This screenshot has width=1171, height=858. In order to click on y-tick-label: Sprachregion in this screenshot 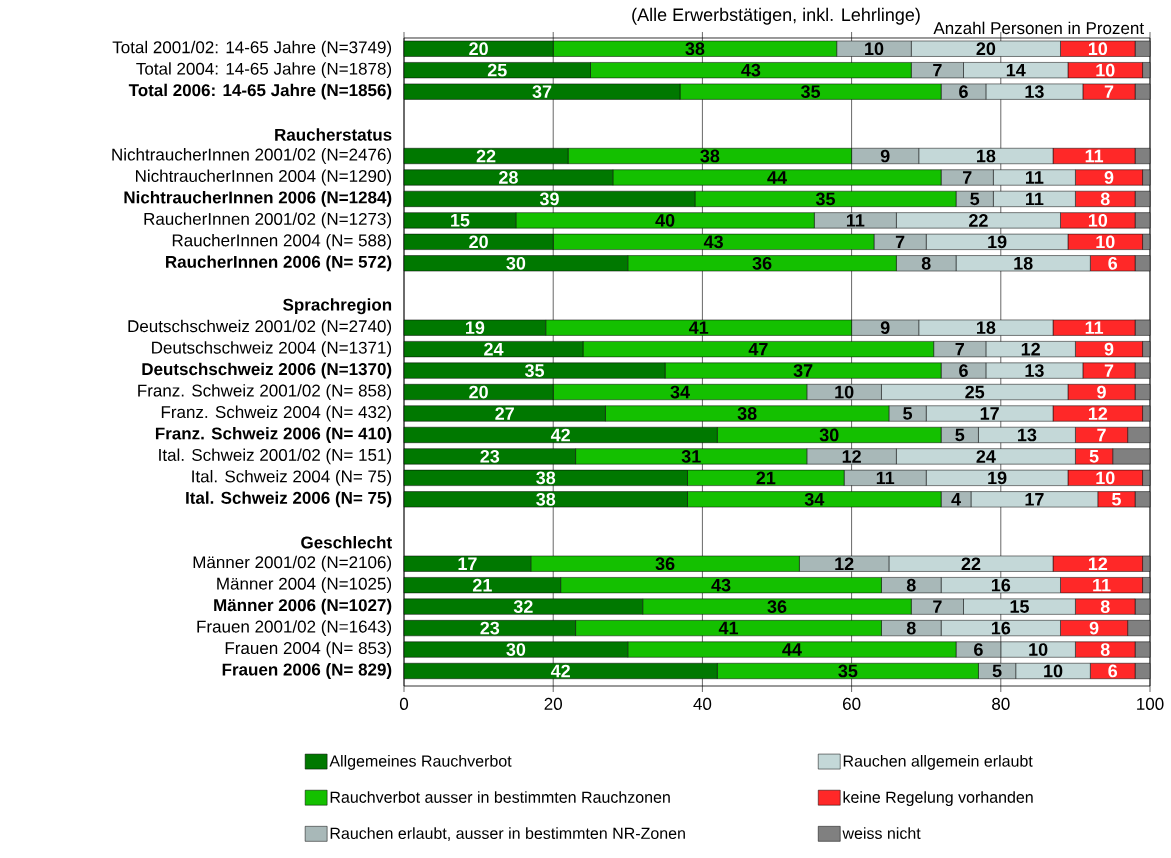, I will do `click(337, 306)`.